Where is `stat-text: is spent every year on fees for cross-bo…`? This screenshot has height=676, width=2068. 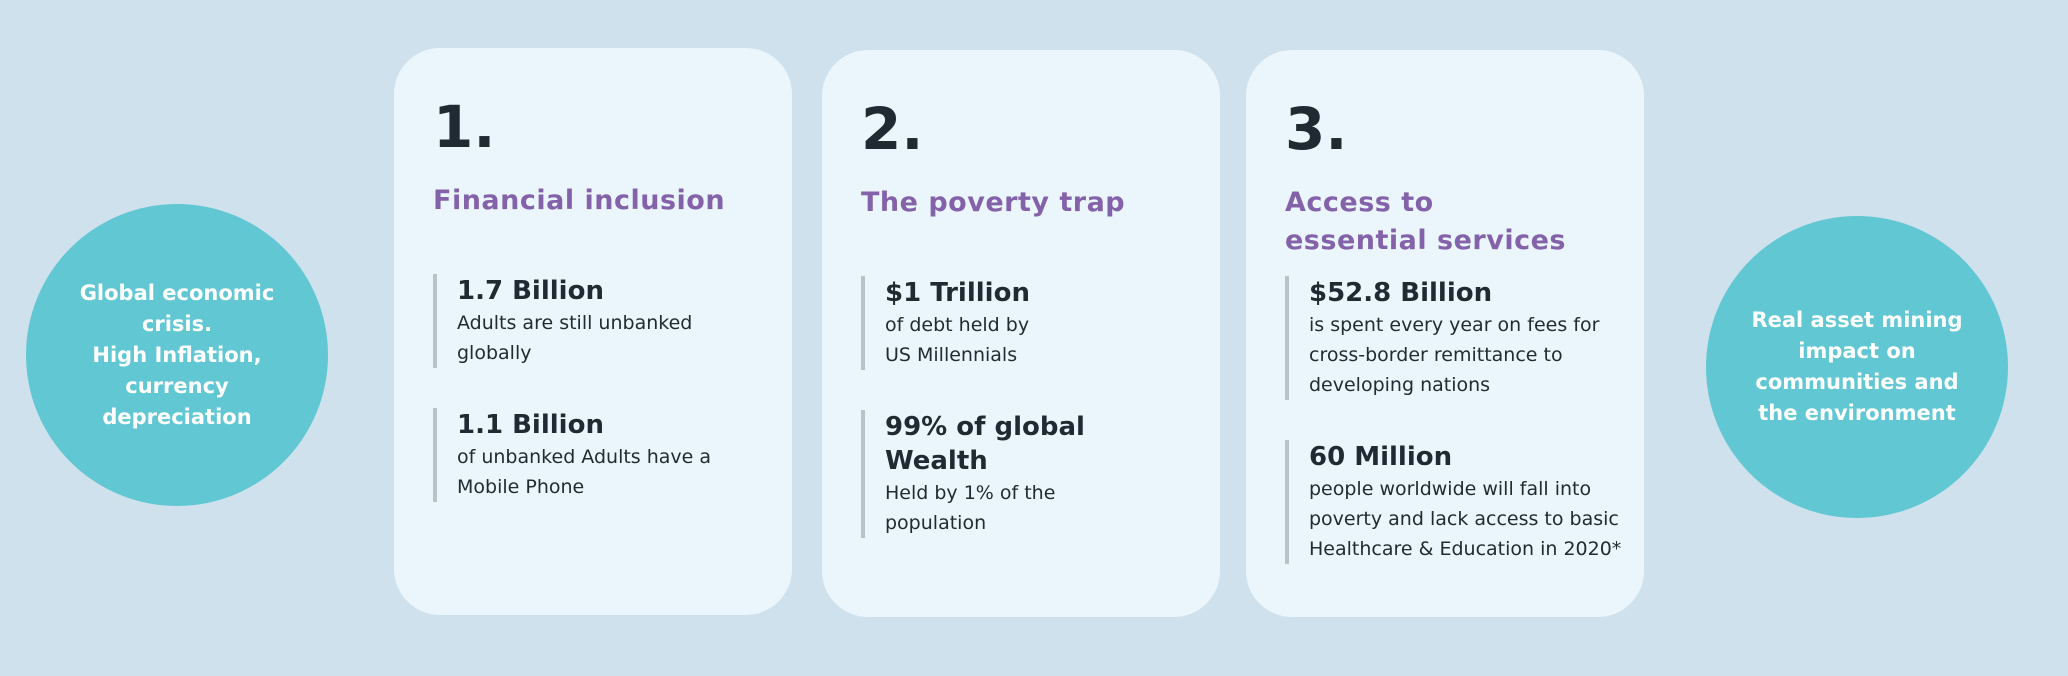 stat-text: is spent every year on fees for cross-bo… is located at coordinates (1454, 355).